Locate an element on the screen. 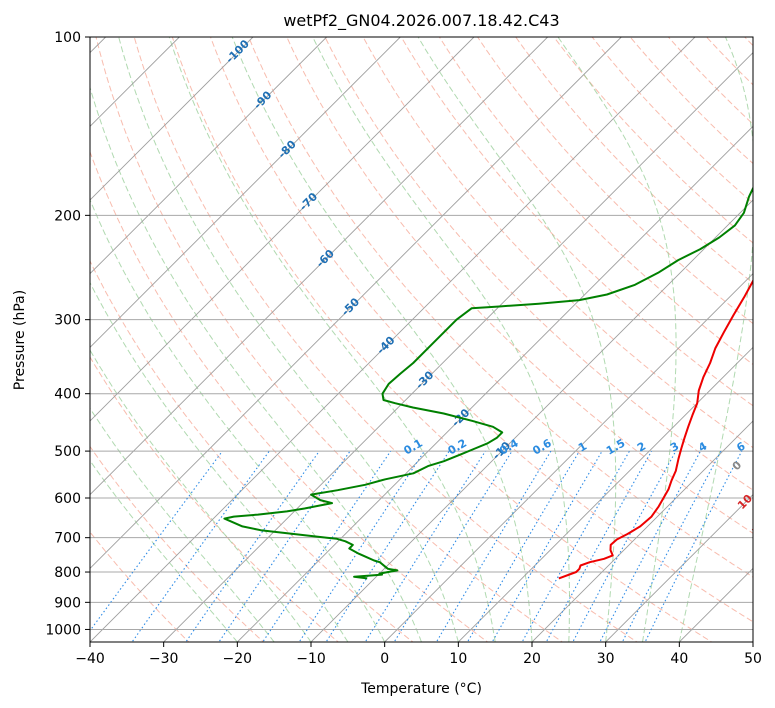  x-tick-label: 40 is located at coordinates (679, 659).